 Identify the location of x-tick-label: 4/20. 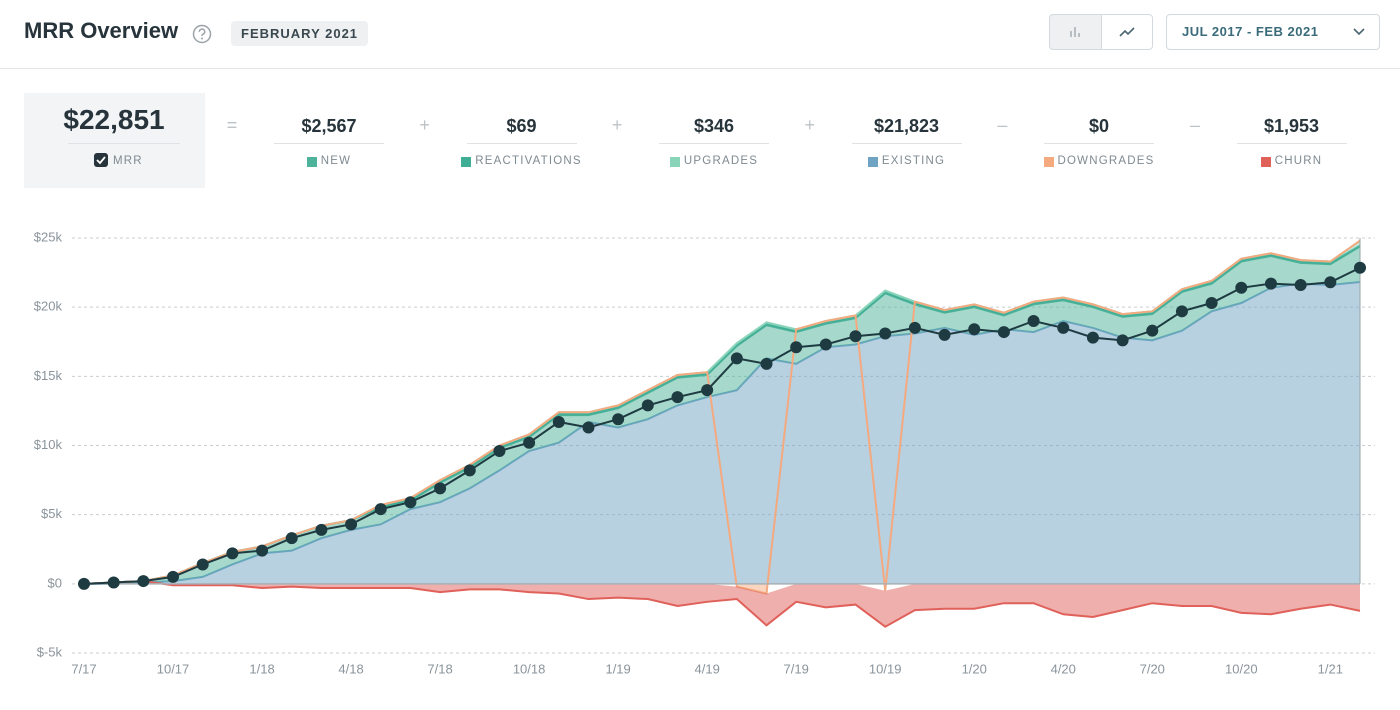
(1063, 668).